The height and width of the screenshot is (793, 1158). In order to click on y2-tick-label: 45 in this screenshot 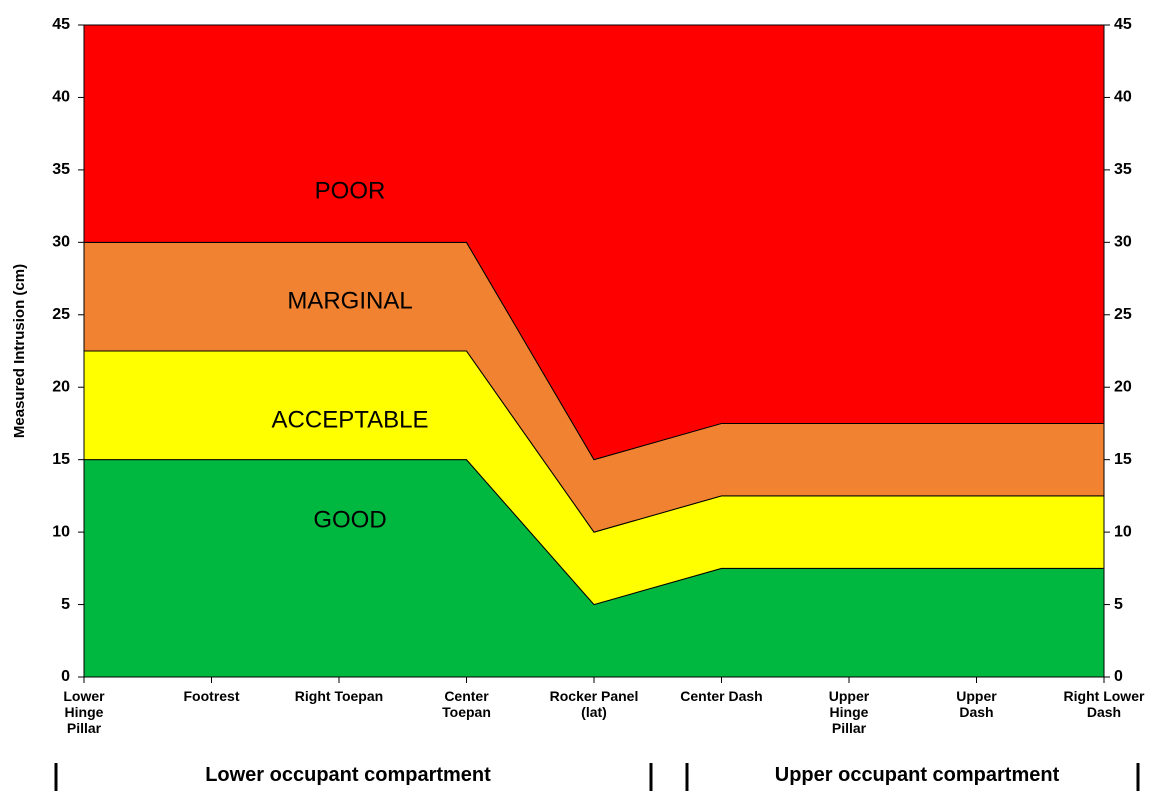, I will do `click(1123, 24)`.